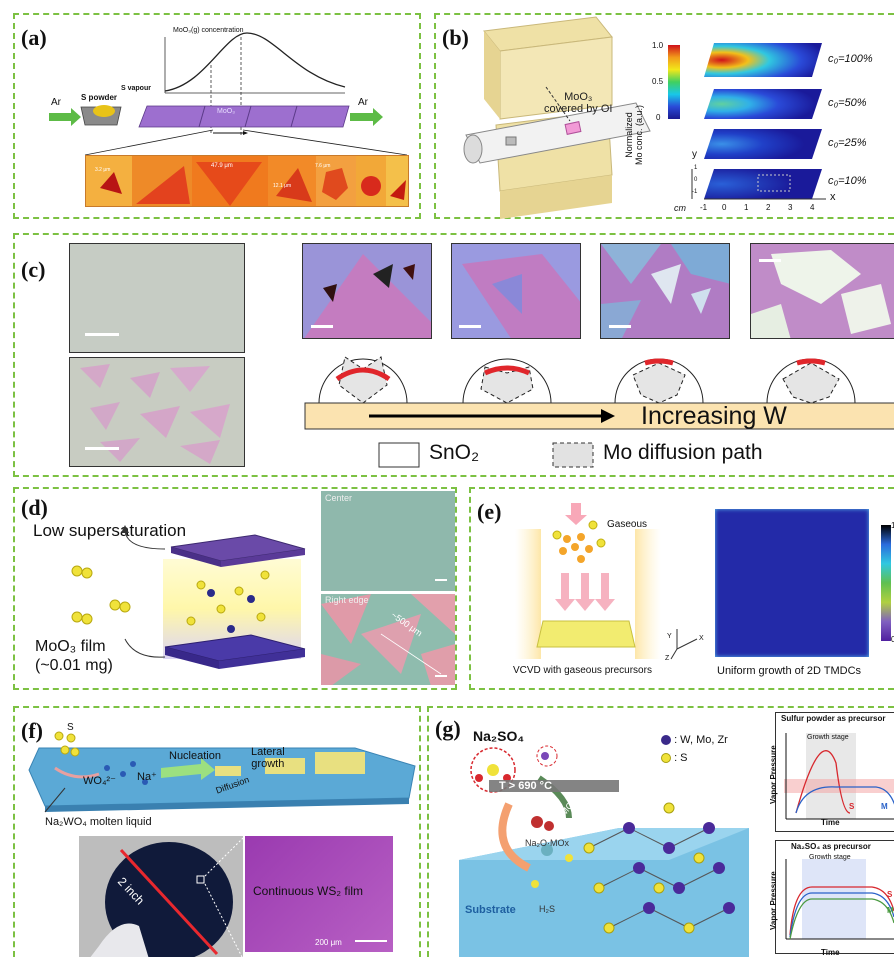 This screenshot has height=957, width=894. I want to click on h2-label: H₂, so click(479, 848).